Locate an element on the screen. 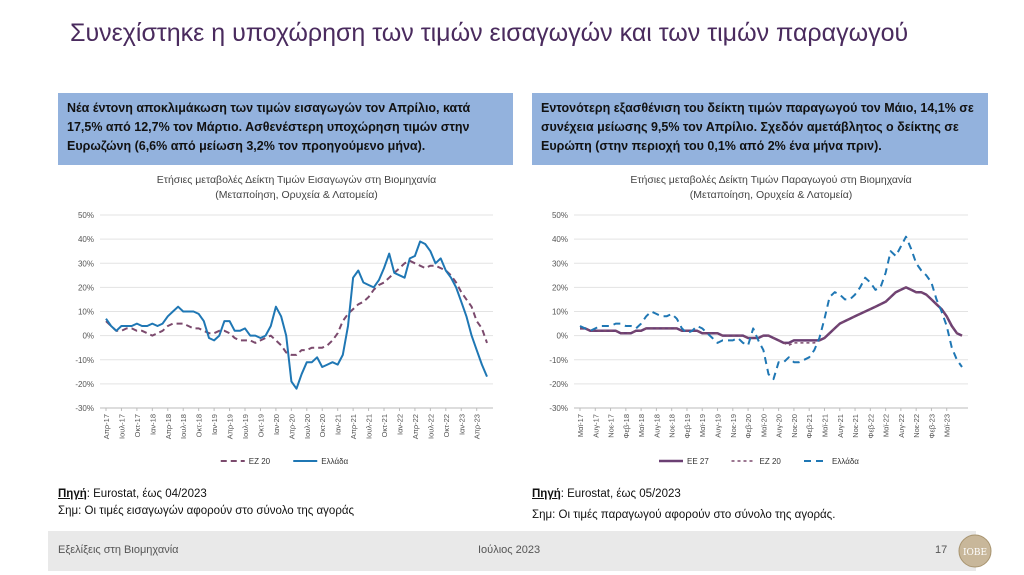  x-tick-label: Μαϊ-20 is located at coordinates (763, 425).